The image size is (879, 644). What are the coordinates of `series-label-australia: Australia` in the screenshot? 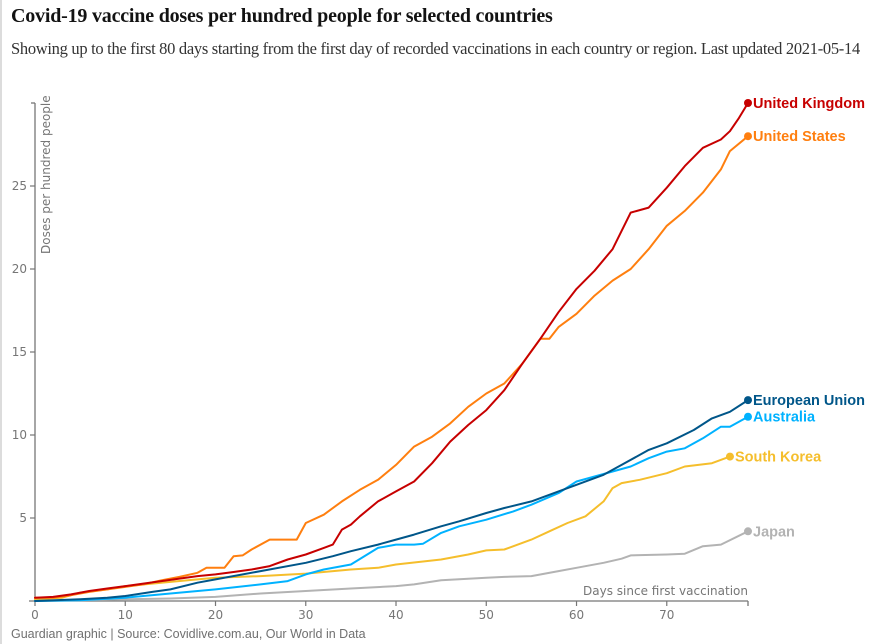 It's located at (784, 418).